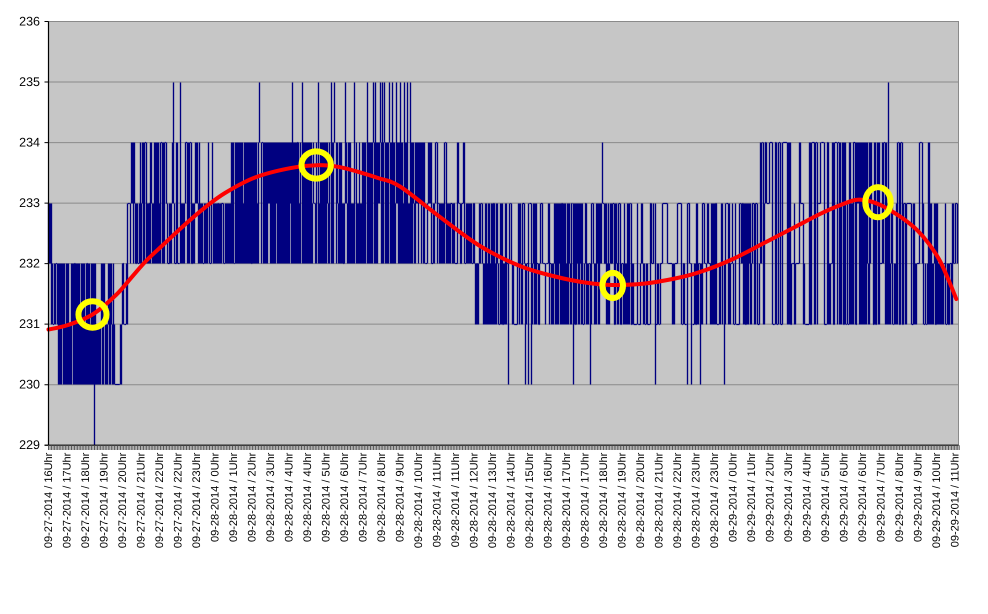 Image resolution: width=988 pixels, height=614 pixels. Describe the element at coordinates (29, 143) in the screenshot. I see `svg-text: 234` at that location.